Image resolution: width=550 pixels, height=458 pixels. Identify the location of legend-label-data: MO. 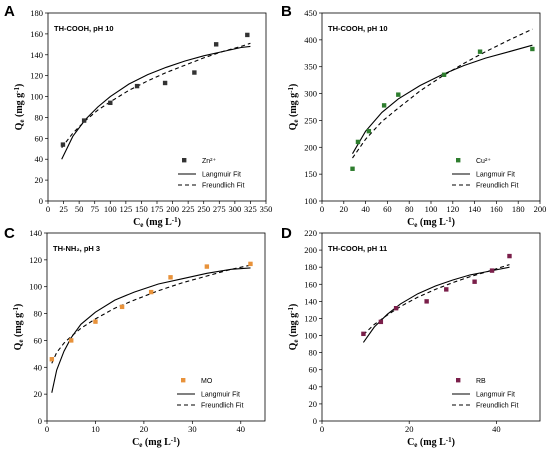
(207, 381).